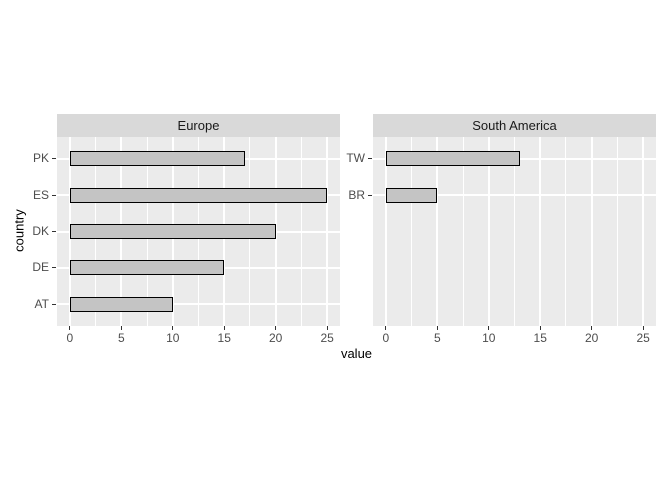 This screenshot has height=480, width=672. I want to click on facet-strip-label-europe: Europe, so click(198, 125).